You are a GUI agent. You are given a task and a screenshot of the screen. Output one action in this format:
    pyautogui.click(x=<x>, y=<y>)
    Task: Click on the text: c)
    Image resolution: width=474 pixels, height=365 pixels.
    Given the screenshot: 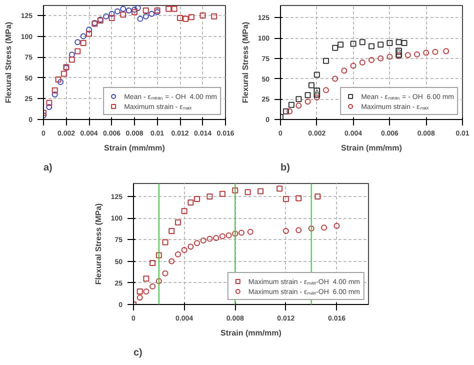 What is the action you would take?
    pyautogui.click(x=138, y=353)
    